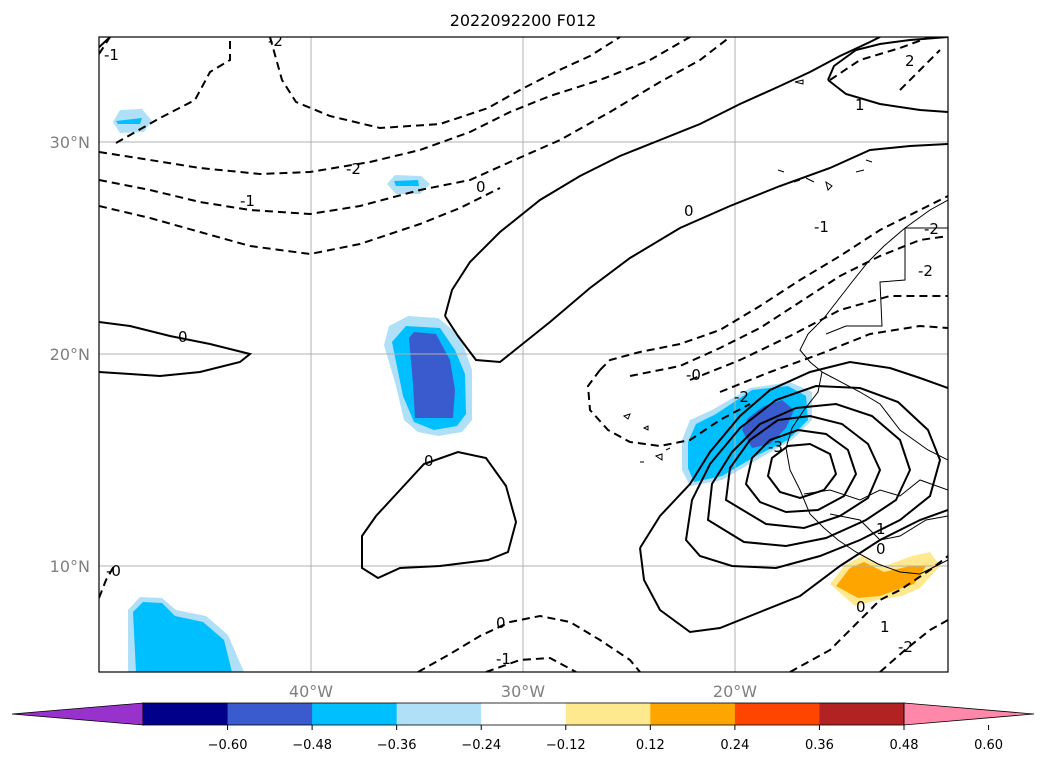 Image resolution: width=1047 pixels, height=765 pixels. I want to click on contour-label: -3, so click(775, 447).